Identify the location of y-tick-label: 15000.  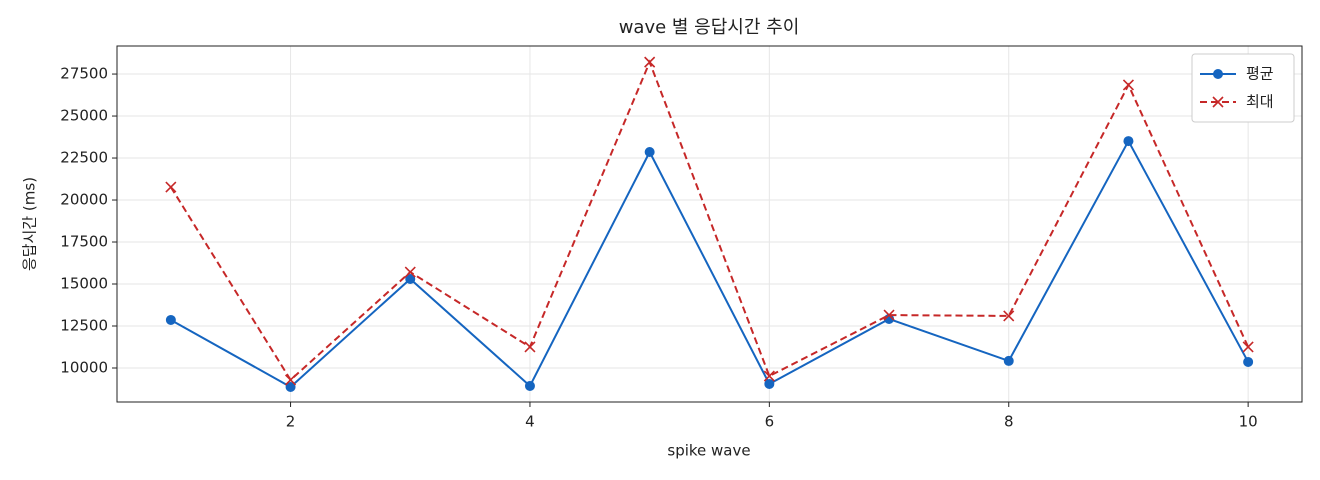
(84, 284).